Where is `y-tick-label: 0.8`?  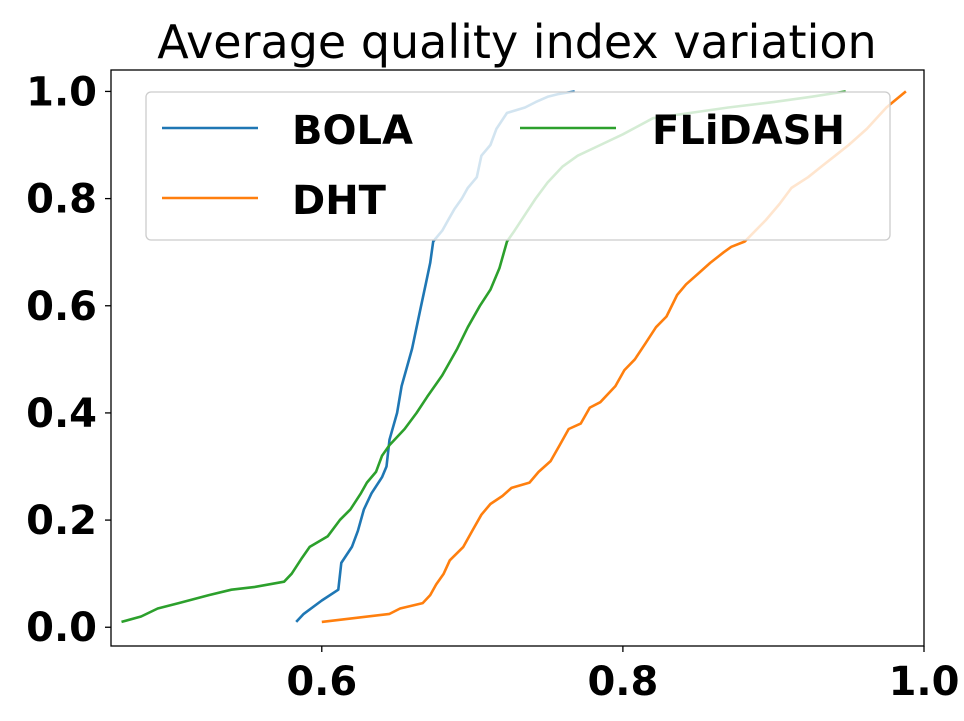 y-tick-label: 0.8 is located at coordinates (61, 200).